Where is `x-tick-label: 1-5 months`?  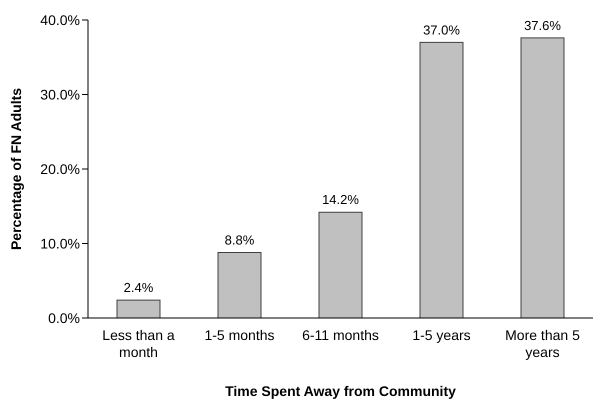
x-tick-label: 1-5 months is located at coordinates (239, 335).